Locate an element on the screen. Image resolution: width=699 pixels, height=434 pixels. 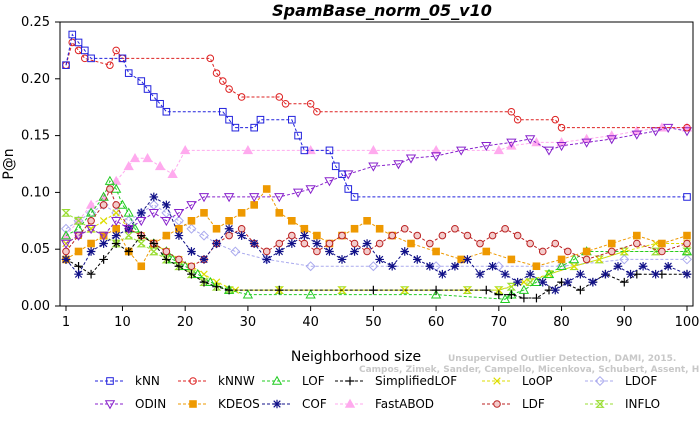
x-tick-label: 80 is located at coordinates (561, 322).